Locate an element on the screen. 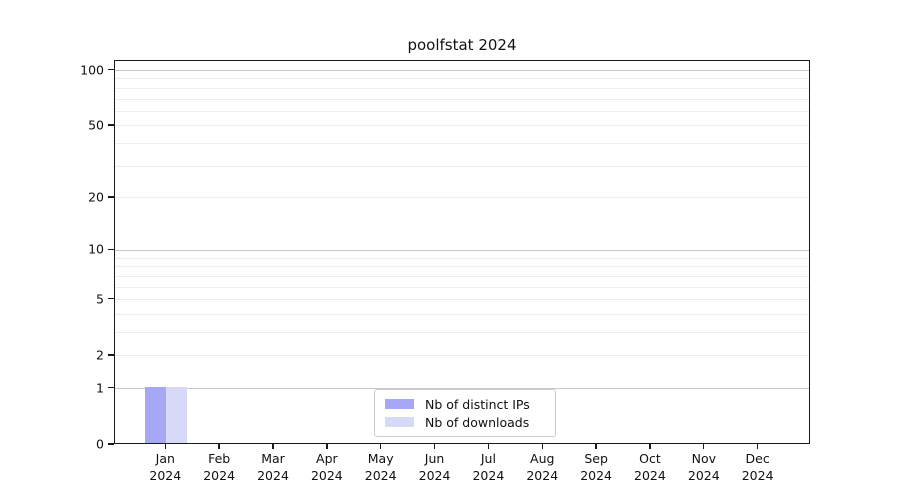 The width and height of the screenshot is (900, 500). legend-swatch-distinct-ips is located at coordinates (399, 404).